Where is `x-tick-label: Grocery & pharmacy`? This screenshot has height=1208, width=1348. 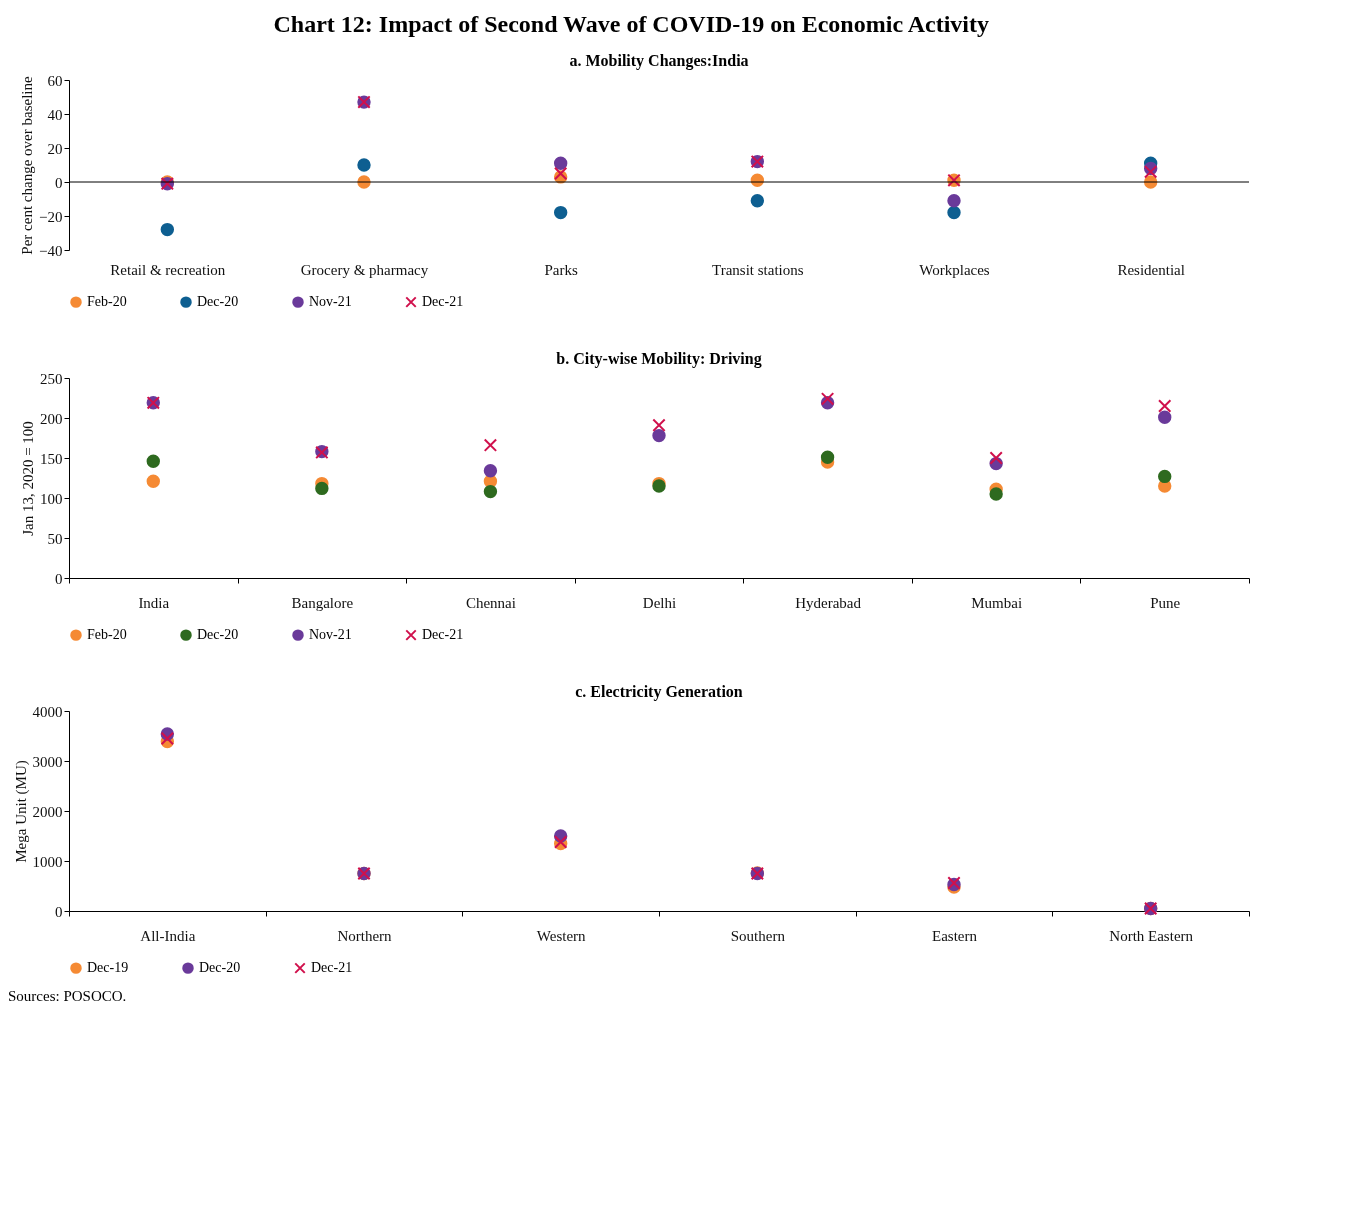 x-tick-label: Grocery & pharmacy is located at coordinates (364, 269).